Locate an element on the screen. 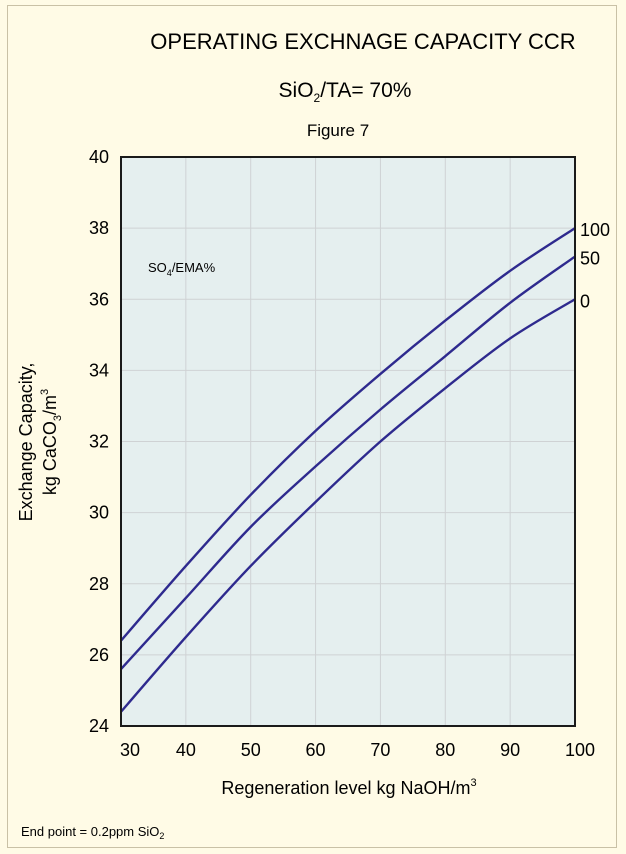 The image size is (626, 854). x-tick-label-30: 30 is located at coordinates (130, 750).